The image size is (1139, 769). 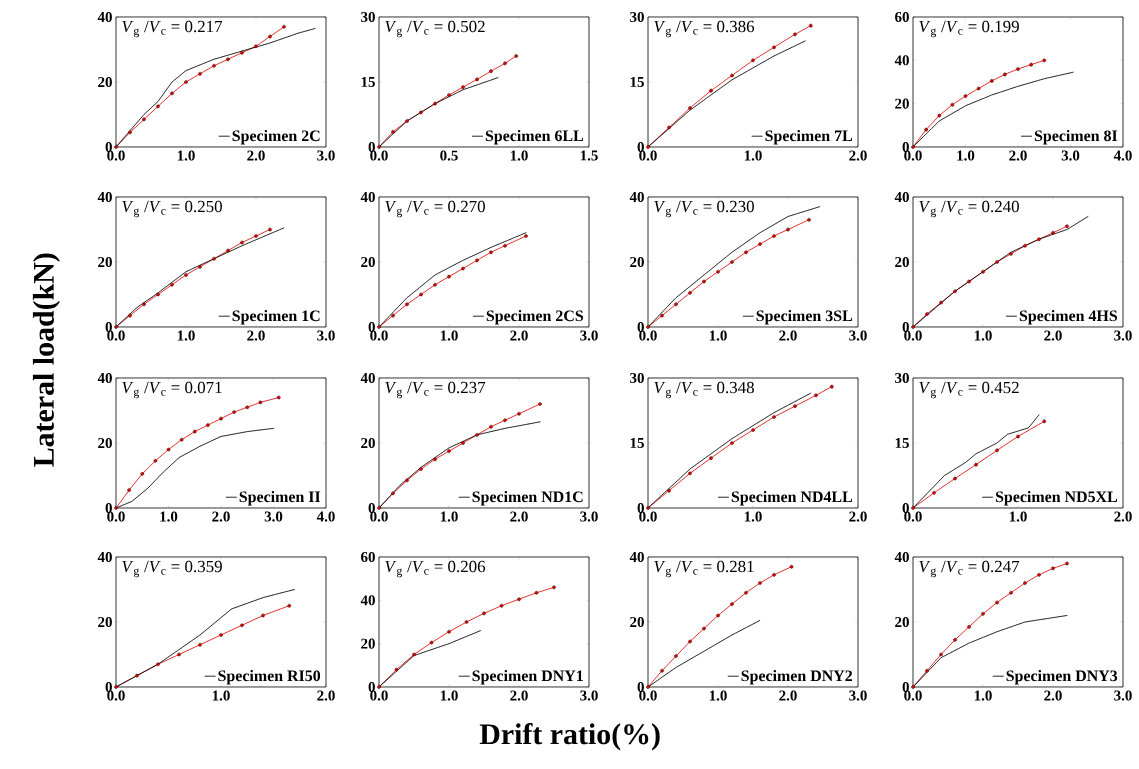 I want to click on annotation: V$_{g}$ /V$_{c}$ = 0.270, so click(x=435, y=209).